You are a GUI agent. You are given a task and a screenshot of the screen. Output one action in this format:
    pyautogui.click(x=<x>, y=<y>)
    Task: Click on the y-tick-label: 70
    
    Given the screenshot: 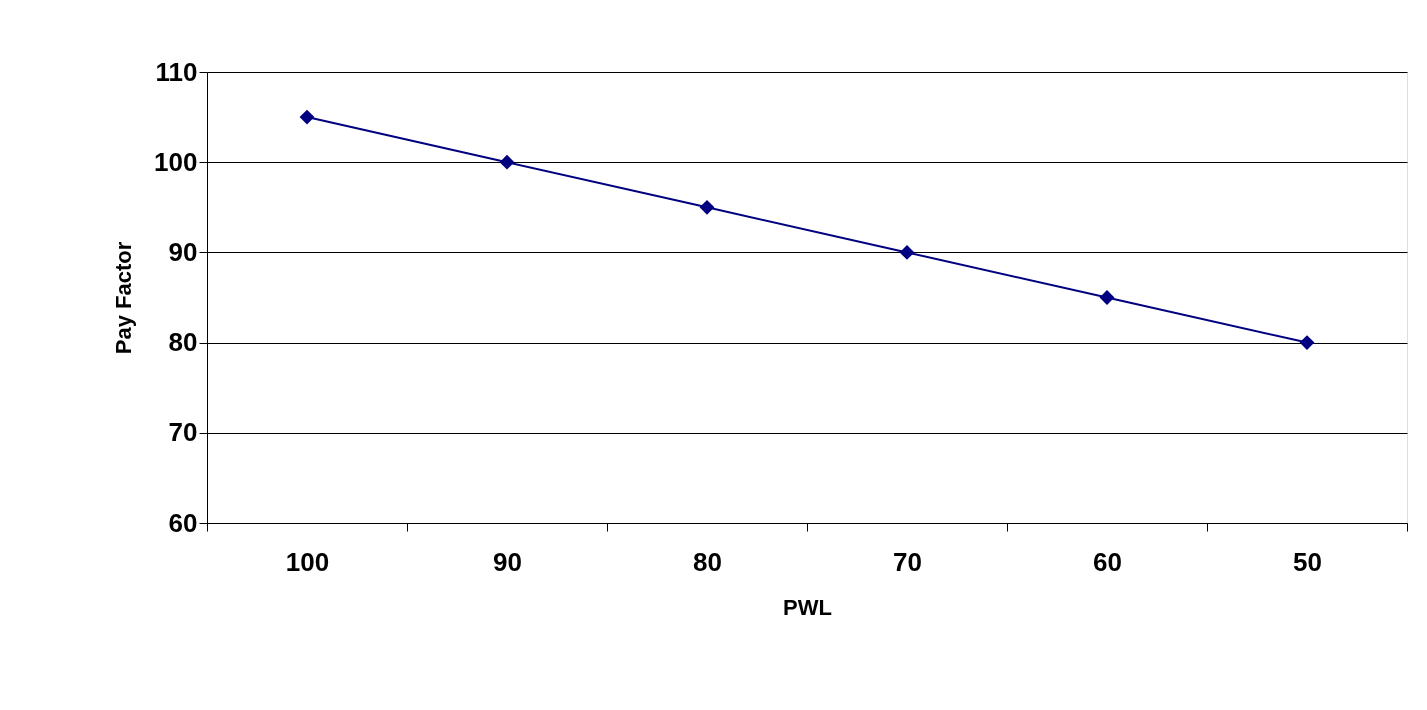 What is the action you would take?
    pyautogui.click(x=183, y=432)
    